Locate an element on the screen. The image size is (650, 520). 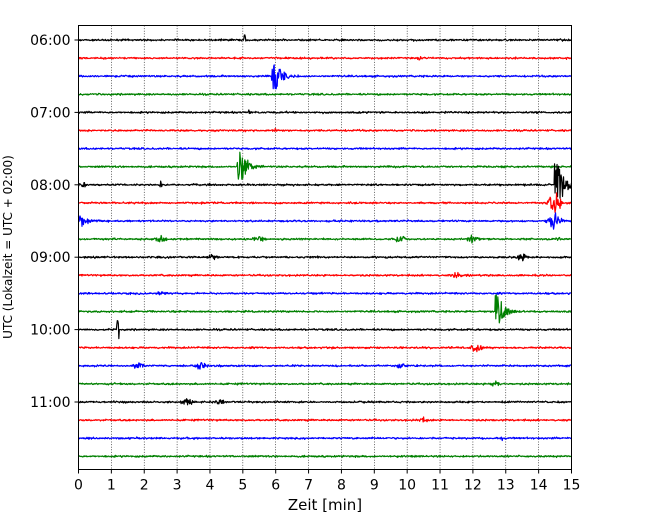
x-tick-label: 7 is located at coordinates (308, 486).